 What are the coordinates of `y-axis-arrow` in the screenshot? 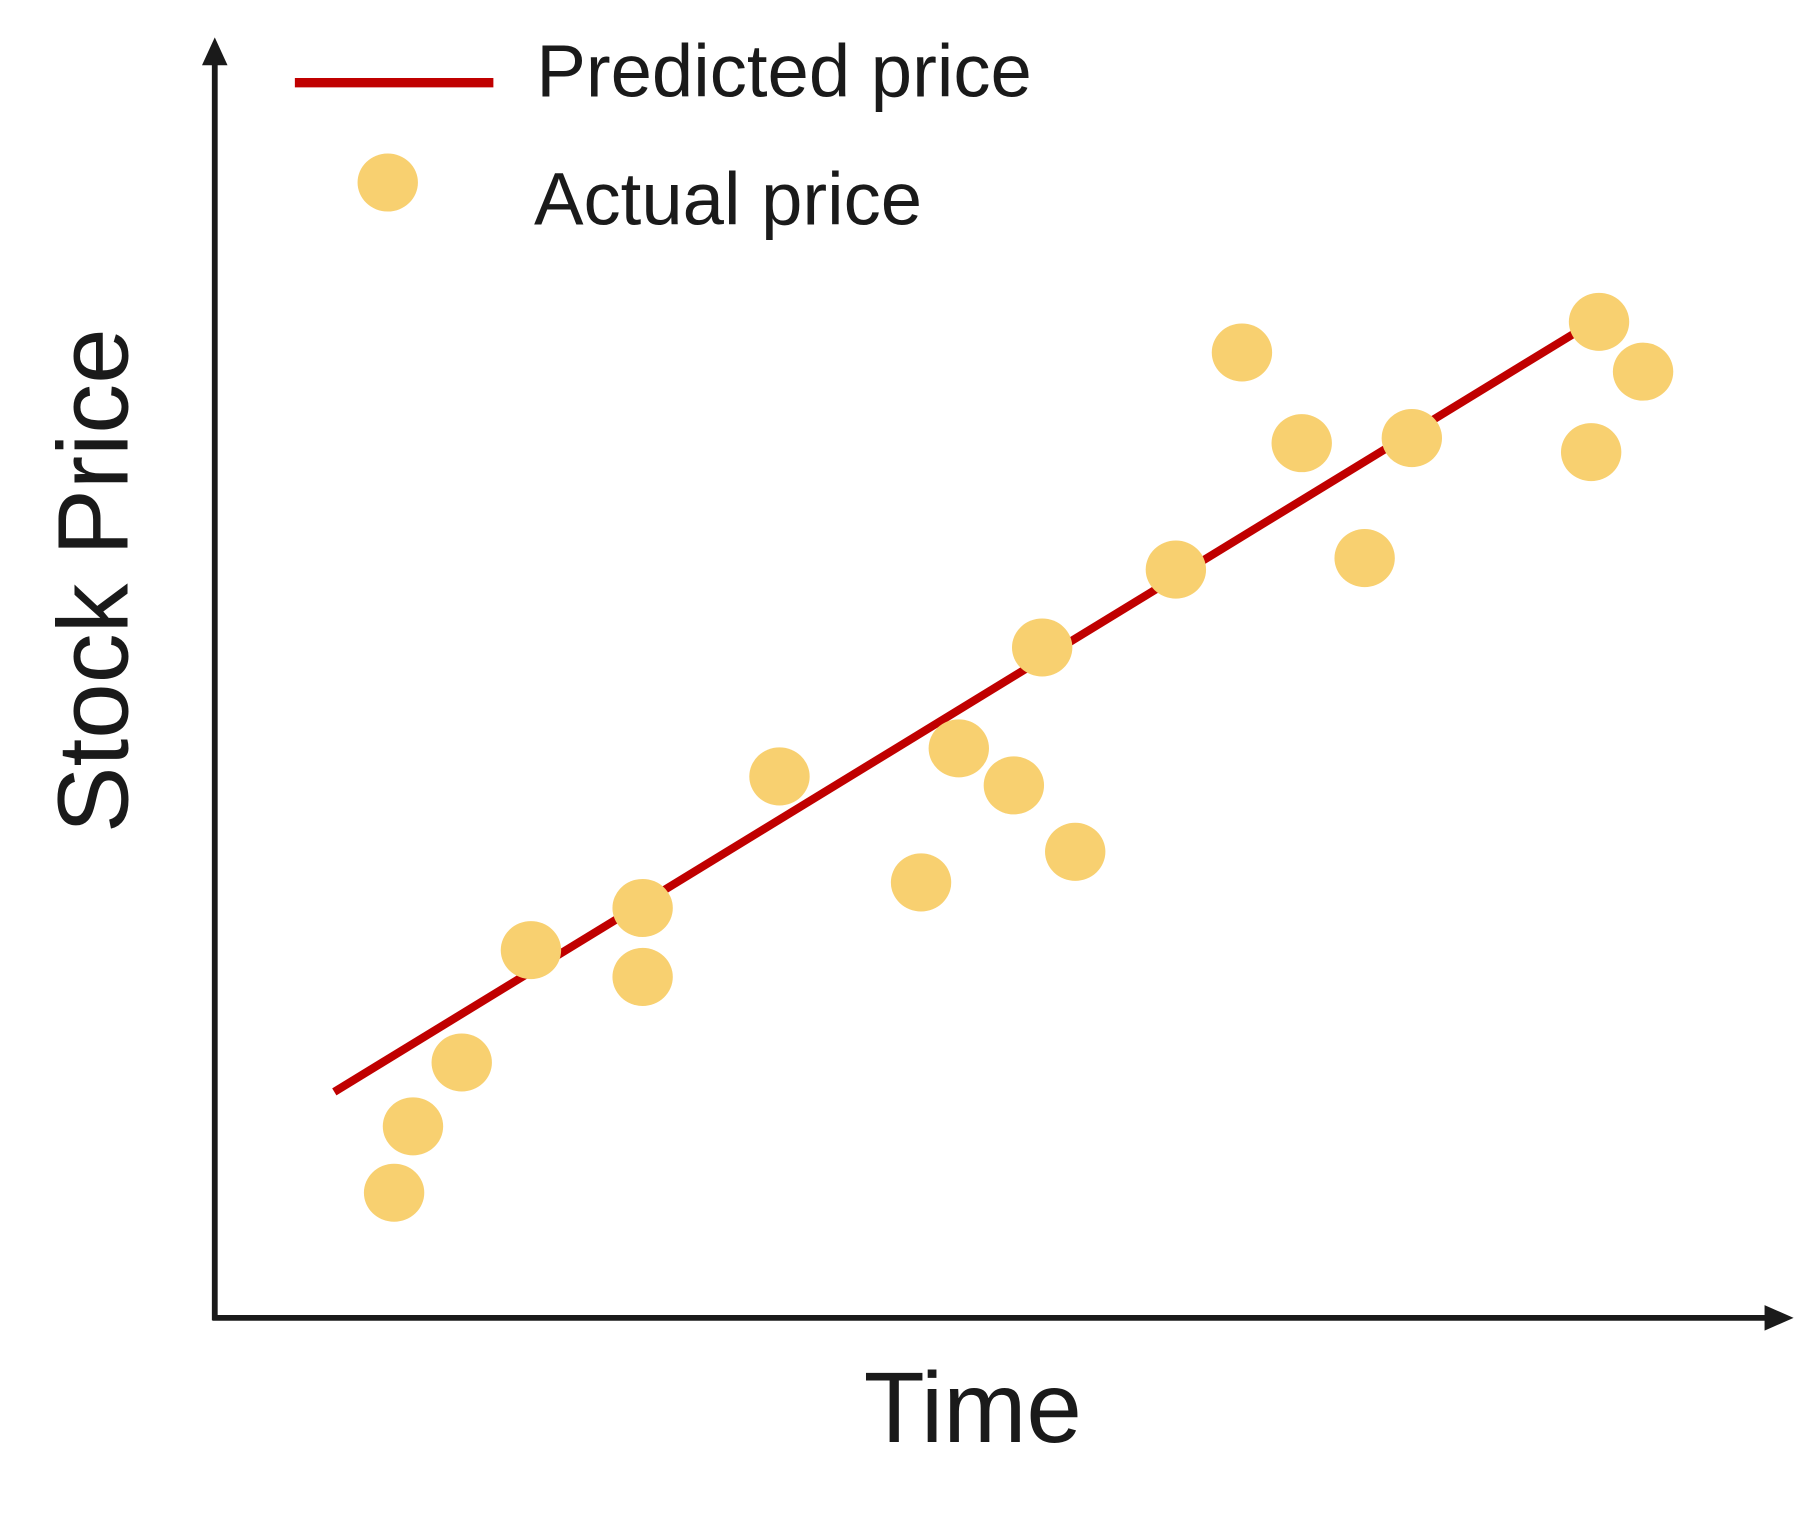 It's located at (214, 51).